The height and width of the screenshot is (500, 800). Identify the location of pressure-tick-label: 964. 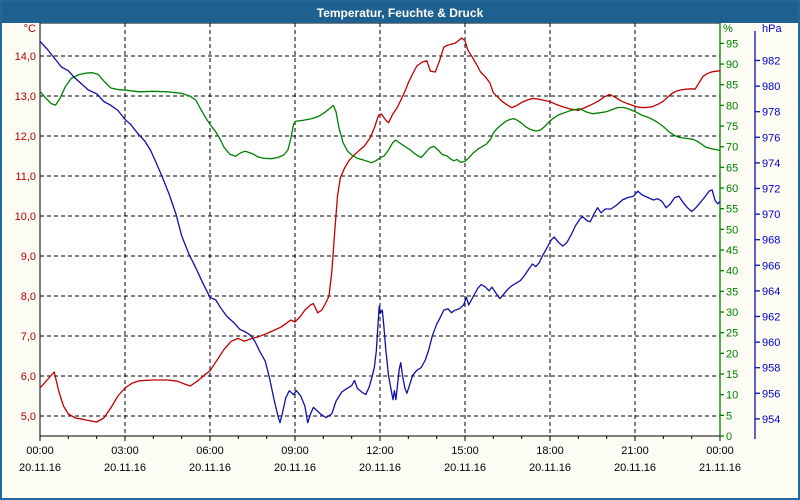
(771, 292).